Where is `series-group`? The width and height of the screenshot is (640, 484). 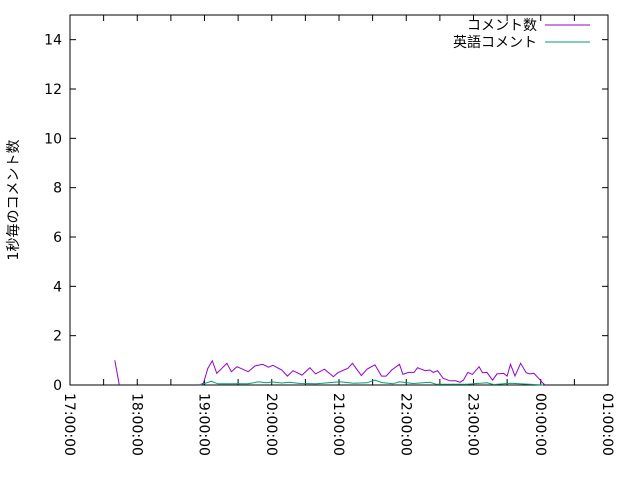 series-group is located at coordinates (330, 372).